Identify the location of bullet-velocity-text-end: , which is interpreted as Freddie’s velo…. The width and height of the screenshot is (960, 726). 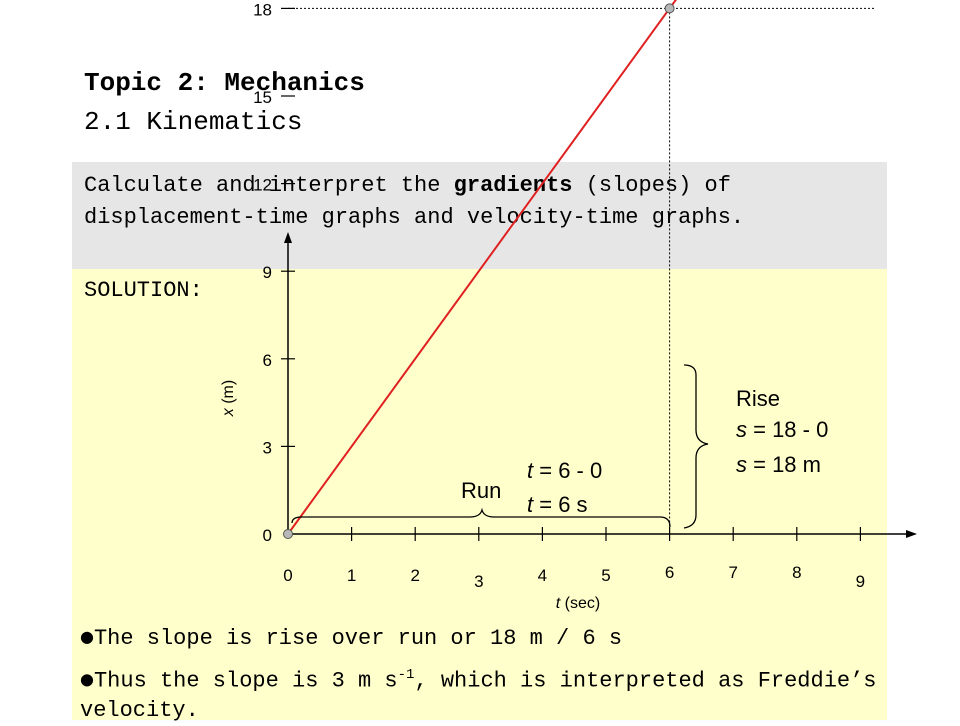
(478, 696).